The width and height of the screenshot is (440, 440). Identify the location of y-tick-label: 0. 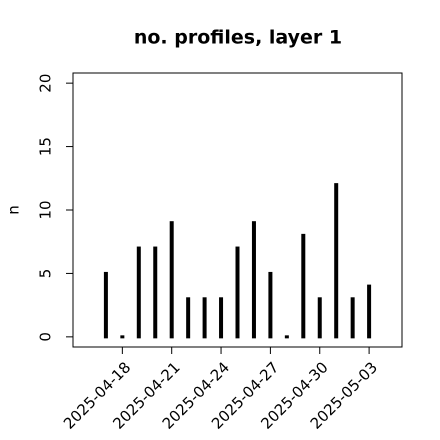
(46, 337).